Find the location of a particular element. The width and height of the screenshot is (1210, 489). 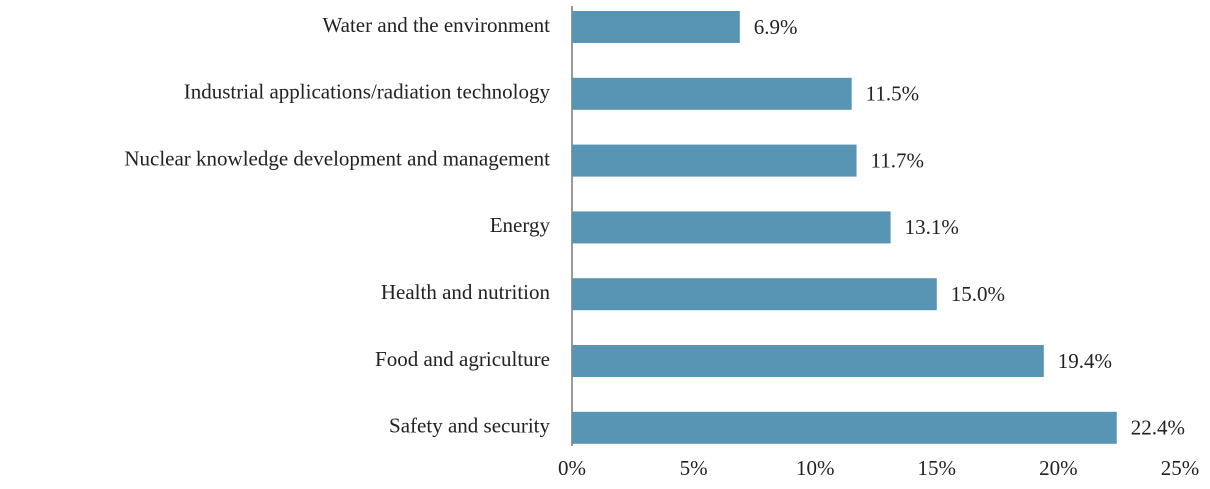

value-label: 11.7% is located at coordinates (897, 160).